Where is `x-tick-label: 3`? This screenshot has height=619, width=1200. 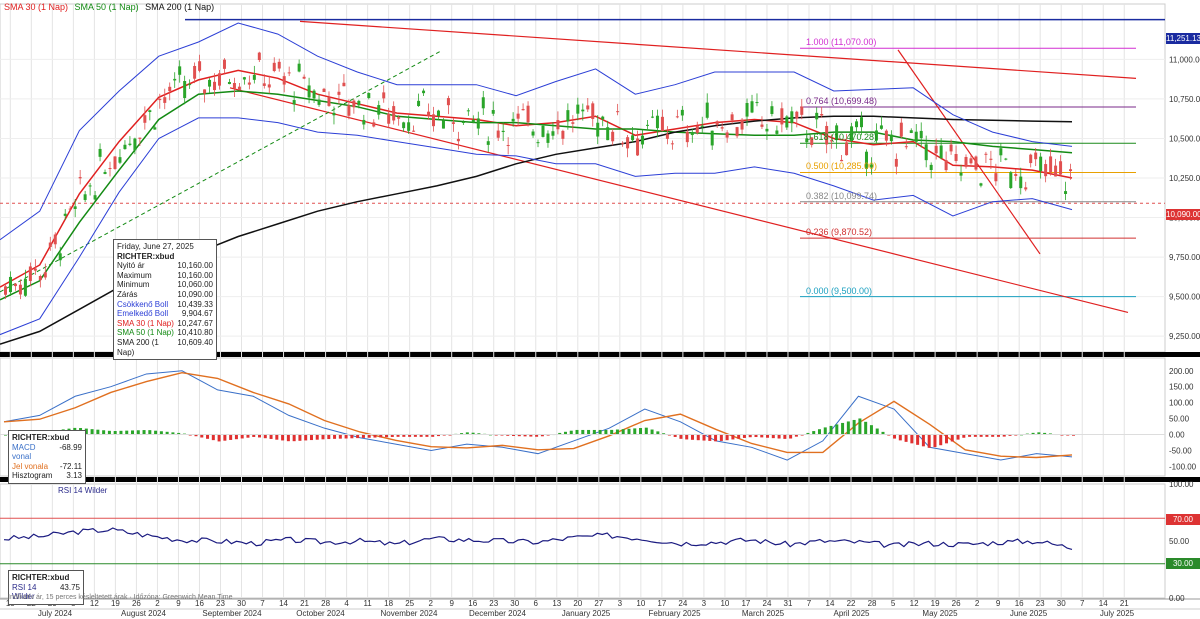 x-tick-label: 3 is located at coordinates (704, 603).